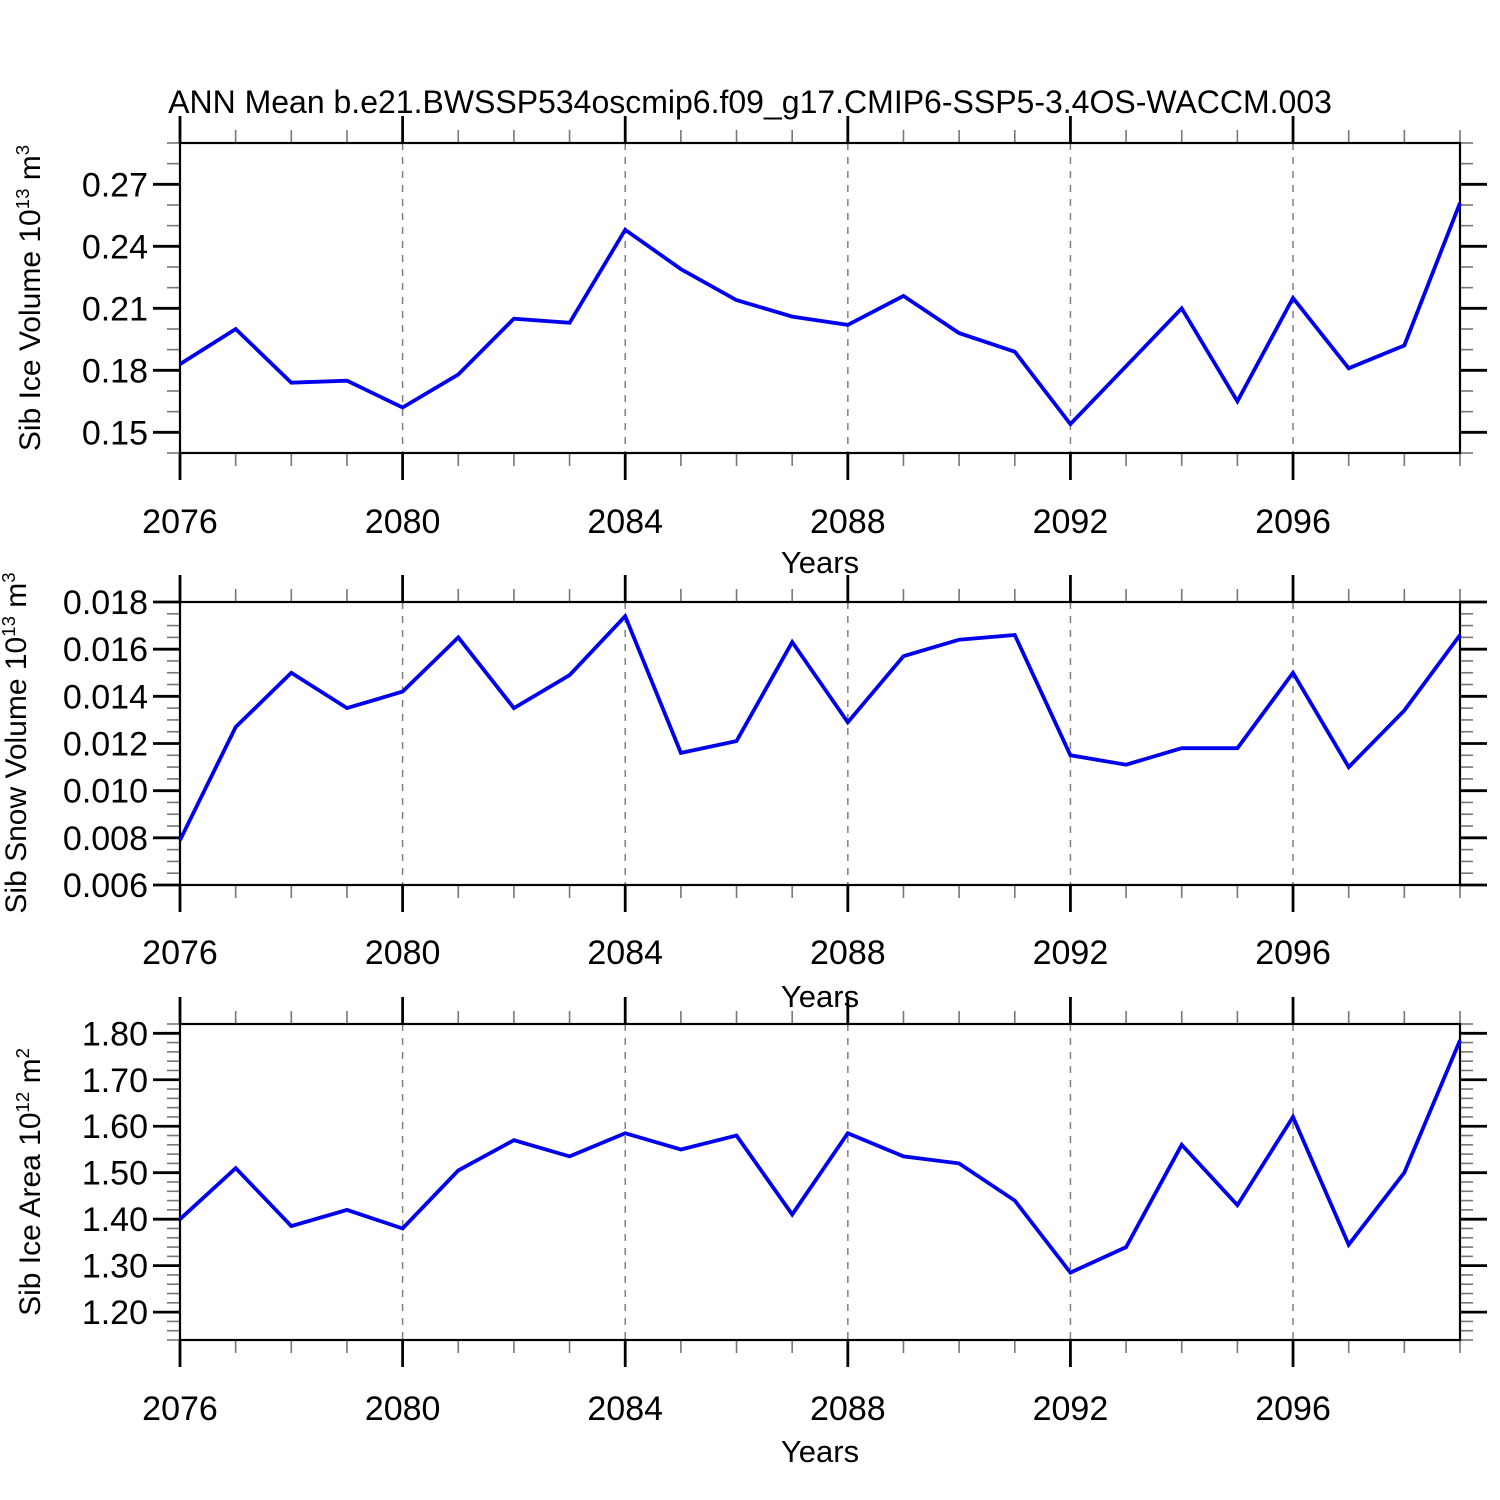  I want to click on y-tick-label: 1.40, so click(115, 1220).